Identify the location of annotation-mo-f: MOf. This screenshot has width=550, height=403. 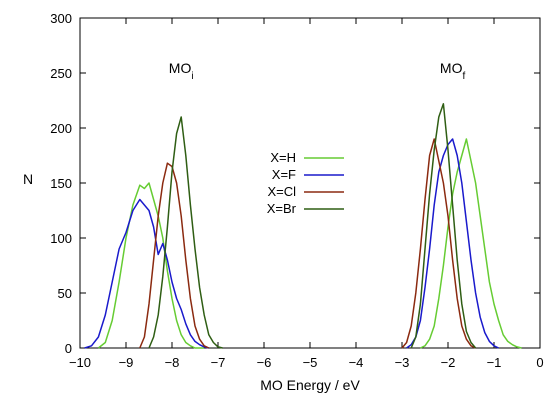
(453, 71).